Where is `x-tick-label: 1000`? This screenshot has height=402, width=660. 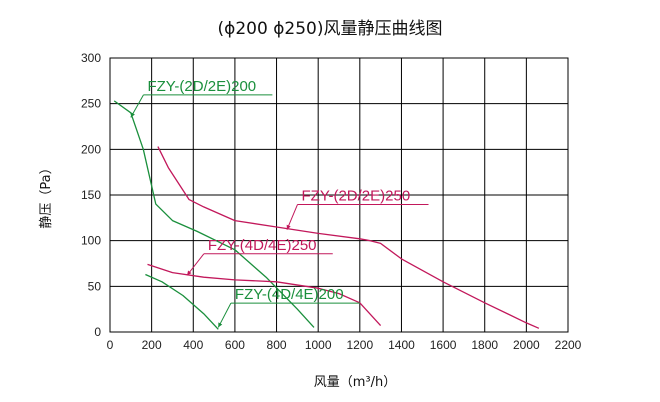 x-tick-label: 1000 is located at coordinates (318, 345).